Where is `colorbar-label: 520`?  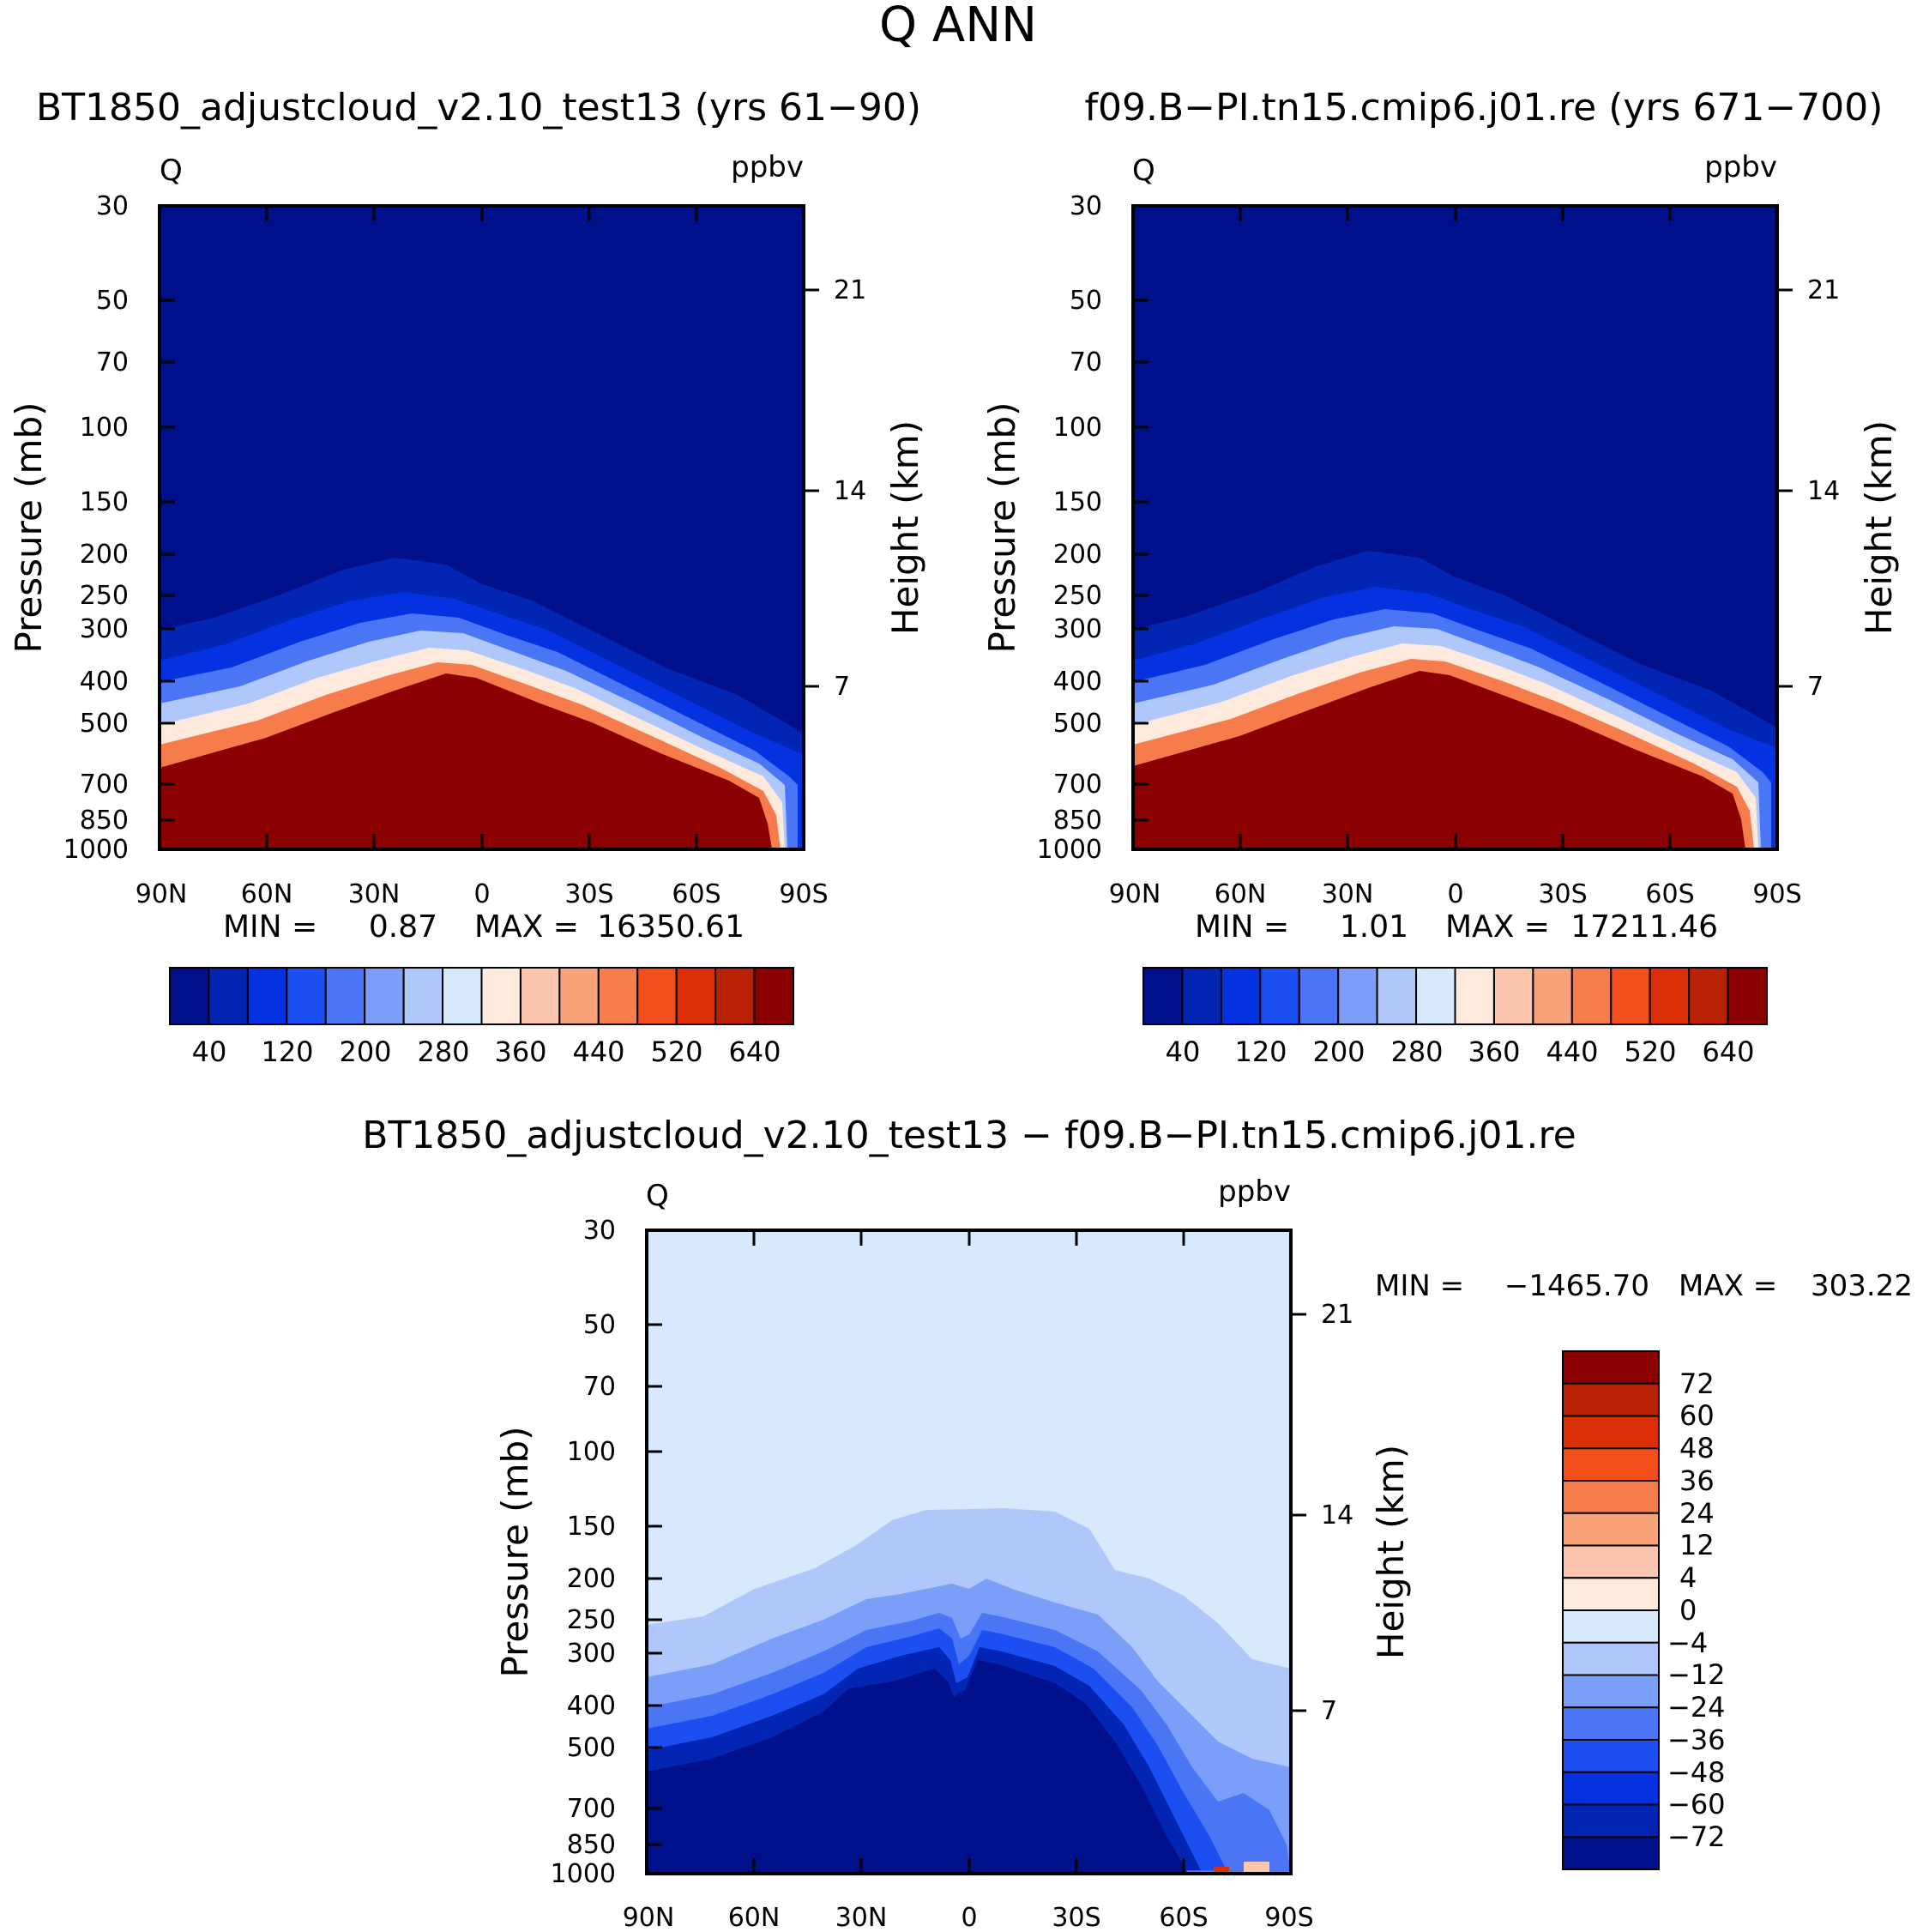
colorbar-label: 520 is located at coordinates (676, 1051).